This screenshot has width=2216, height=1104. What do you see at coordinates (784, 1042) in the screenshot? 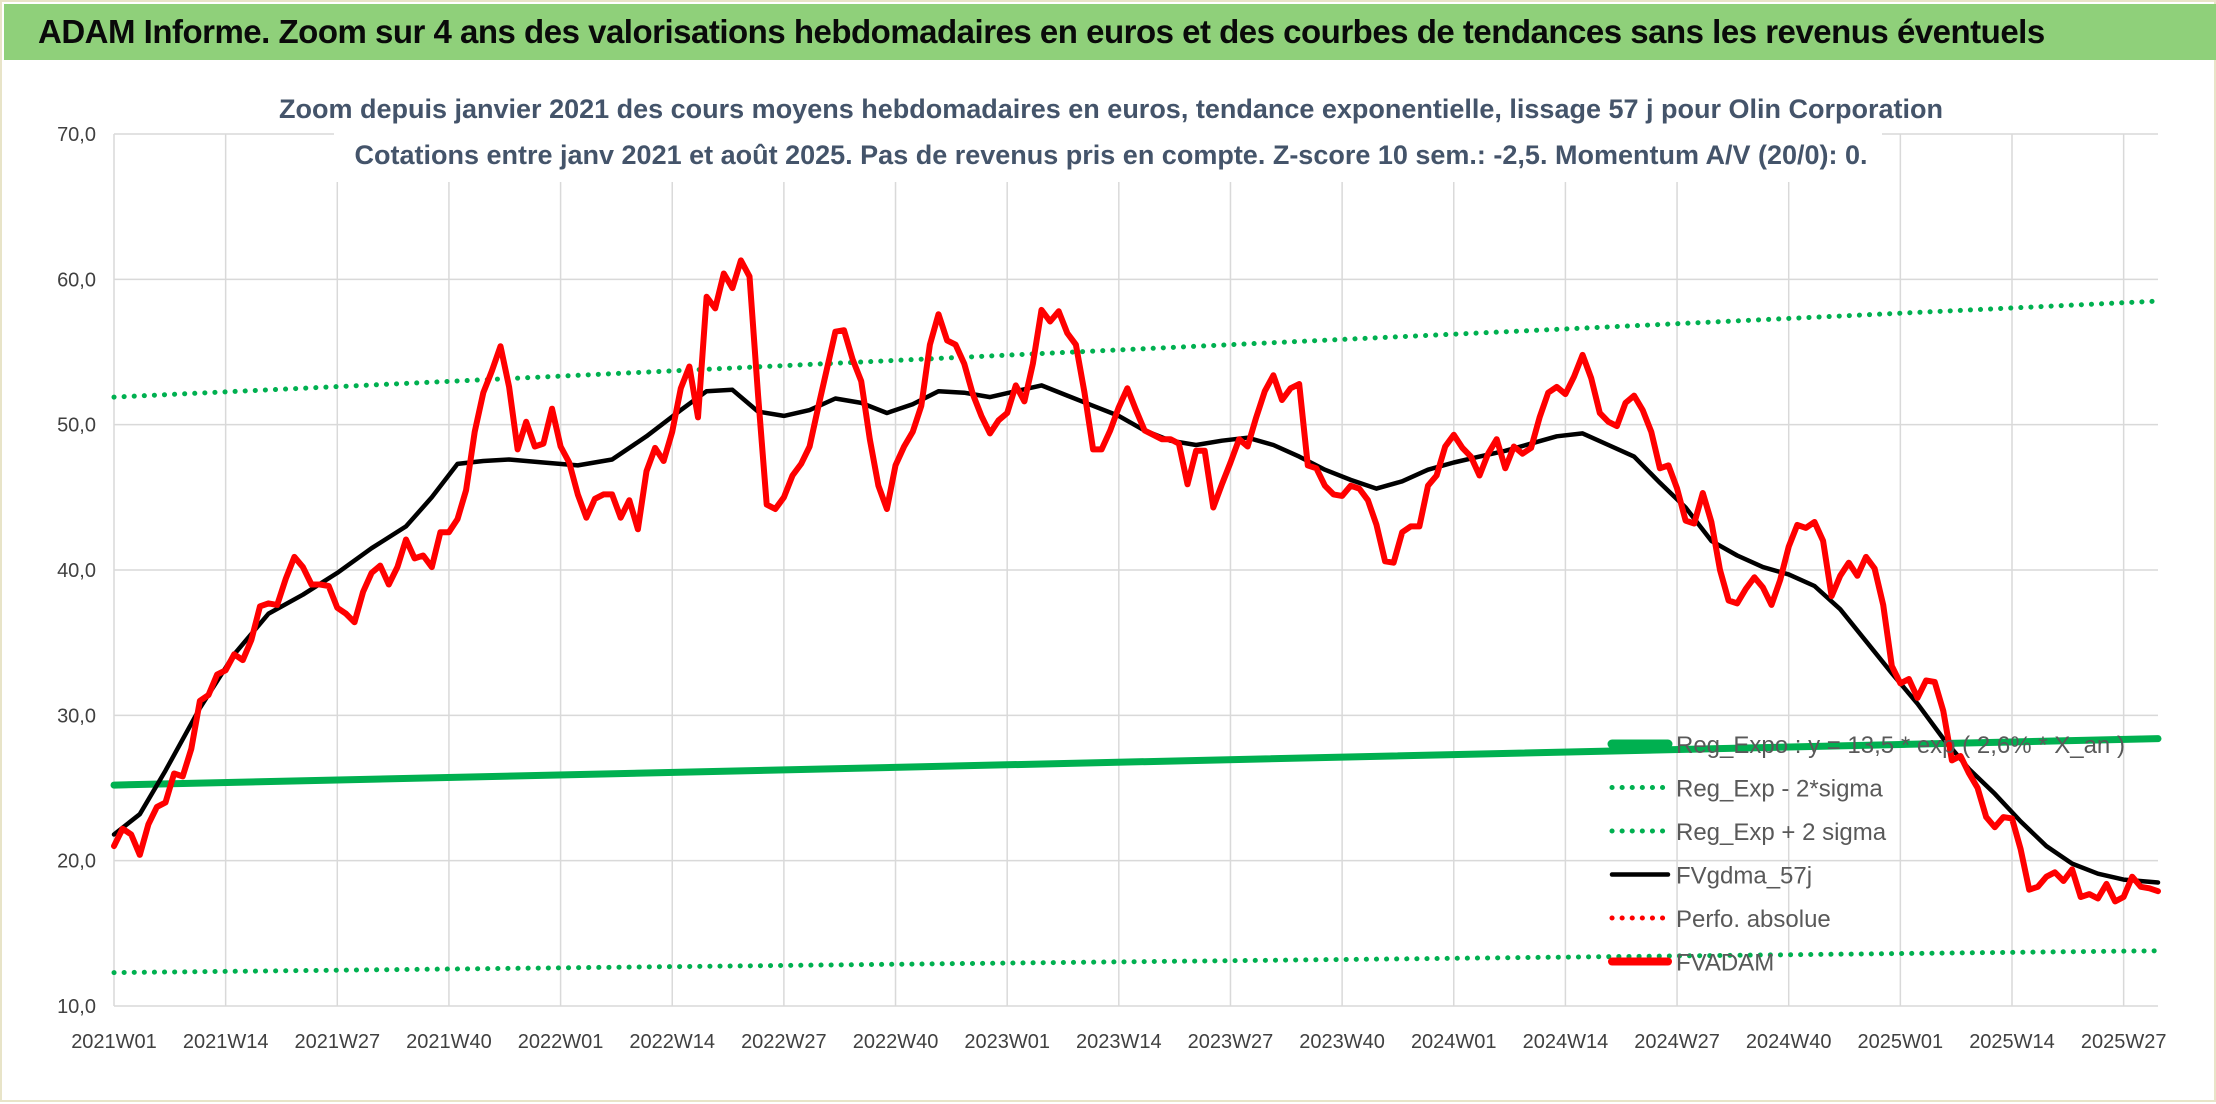
I see `x-tick-label: 2022W27` at bounding box center [784, 1042].